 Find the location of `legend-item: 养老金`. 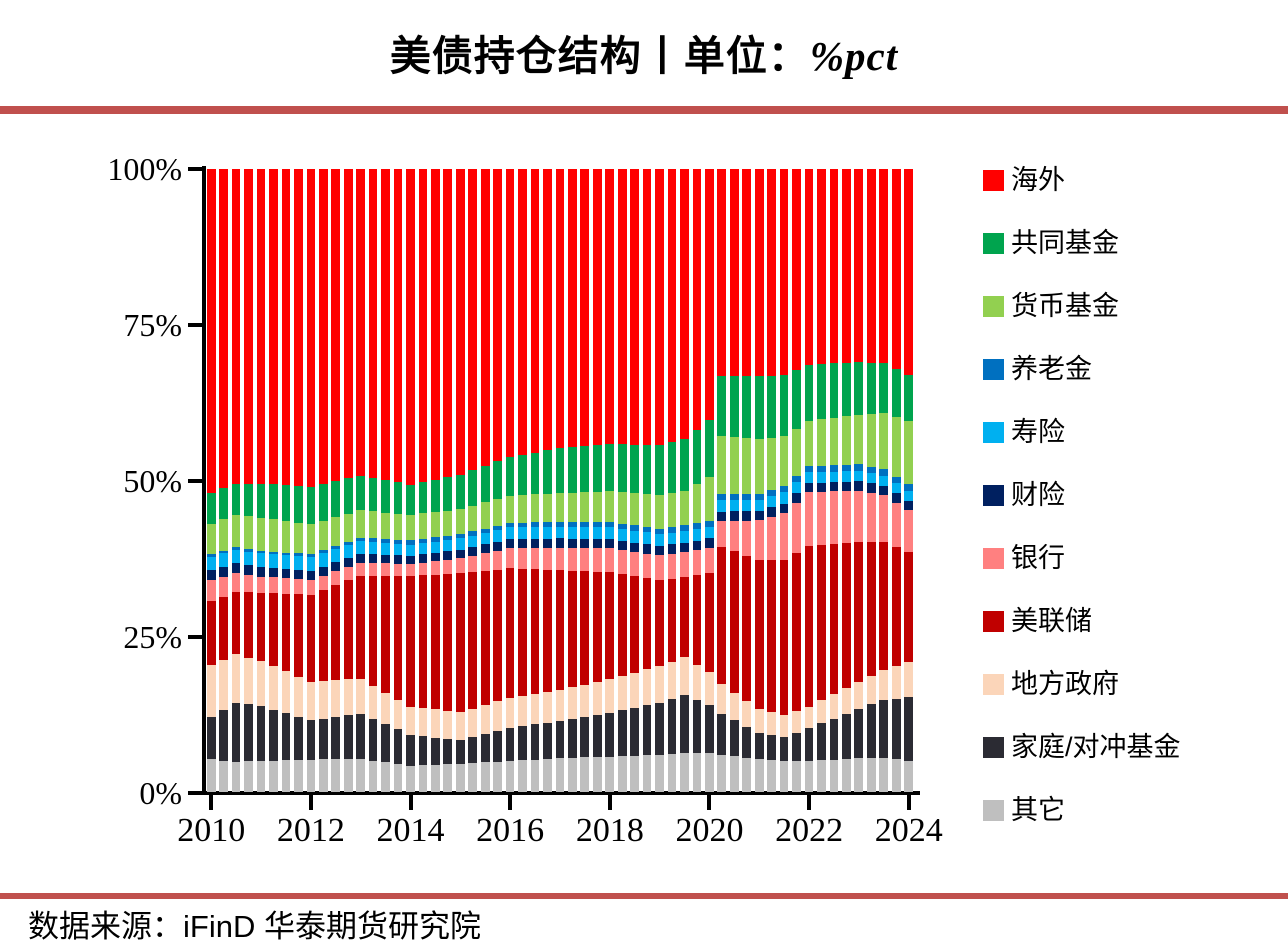

legend-item: 养老金 is located at coordinates (1082, 369).